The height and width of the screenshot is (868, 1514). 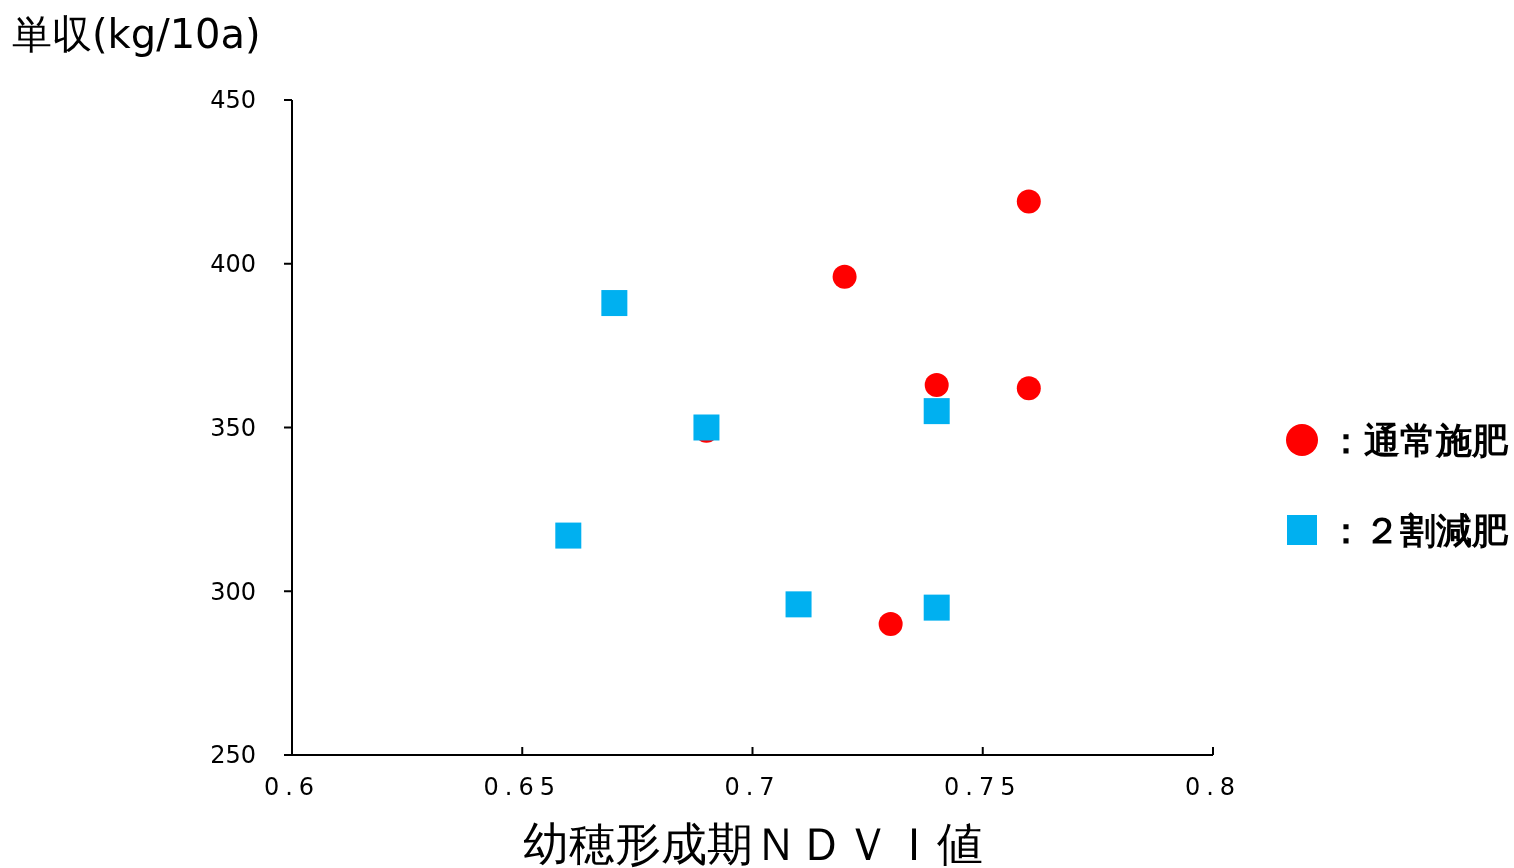 What do you see at coordinates (1213, 787) in the screenshot?
I see `x-tick-label: 0.8` at bounding box center [1213, 787].